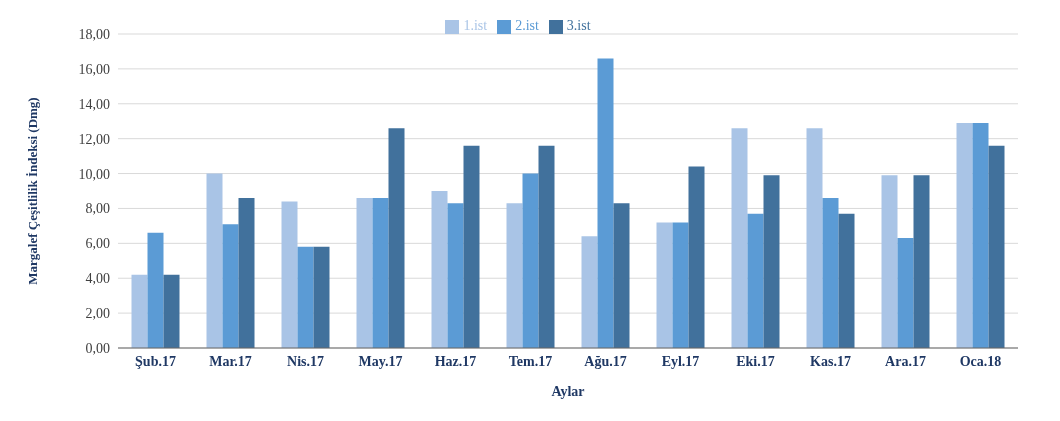 The width and height of the screenshot is (1060, 421). I want to click on y-tick-label: 12,00, so click(94, 139).